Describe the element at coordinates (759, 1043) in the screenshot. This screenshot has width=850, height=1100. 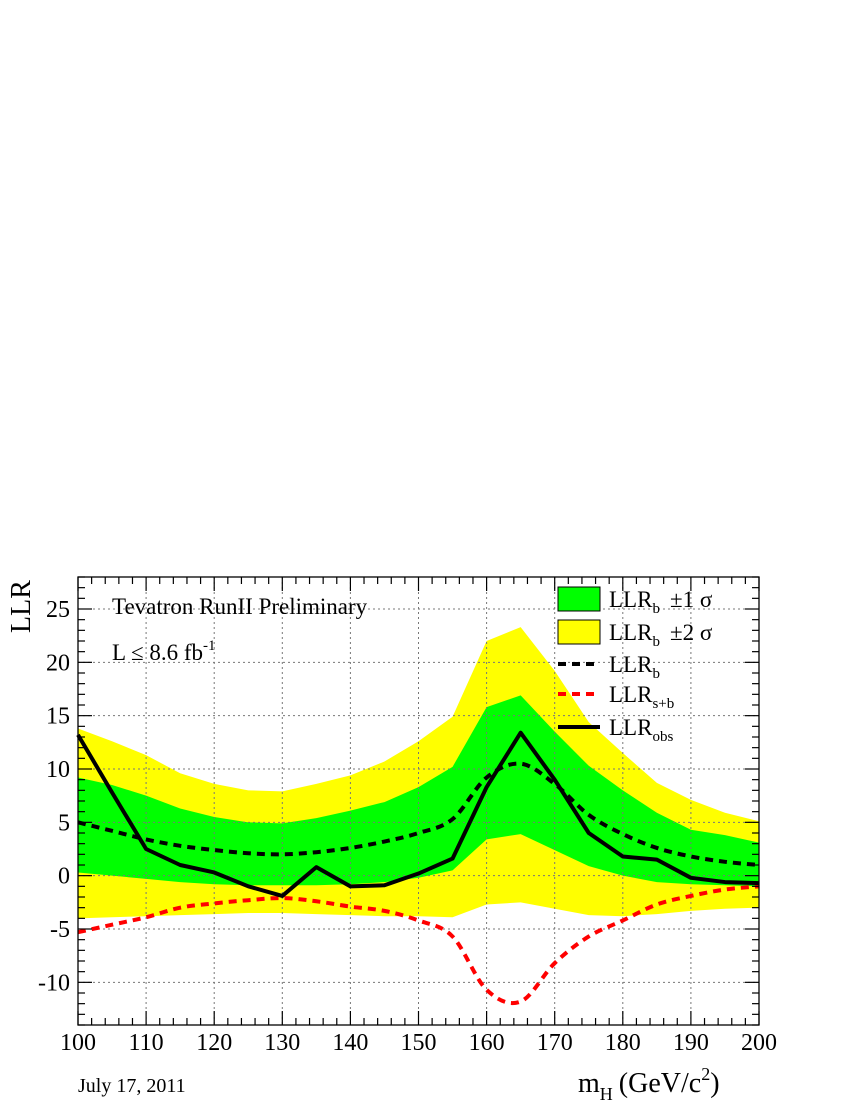
I see `x-tick-label: 200` at that location.